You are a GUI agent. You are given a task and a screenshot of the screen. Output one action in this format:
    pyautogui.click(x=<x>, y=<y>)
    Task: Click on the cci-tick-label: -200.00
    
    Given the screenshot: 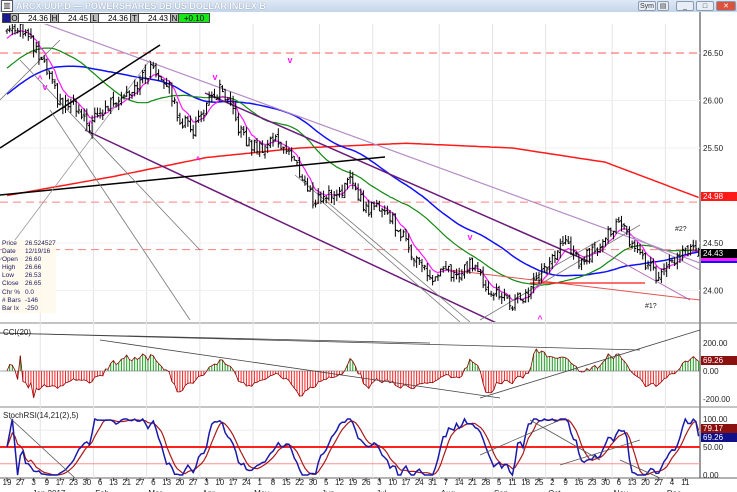 What is the action you would take?
    pyautogui.click(x=717, y=399)
    